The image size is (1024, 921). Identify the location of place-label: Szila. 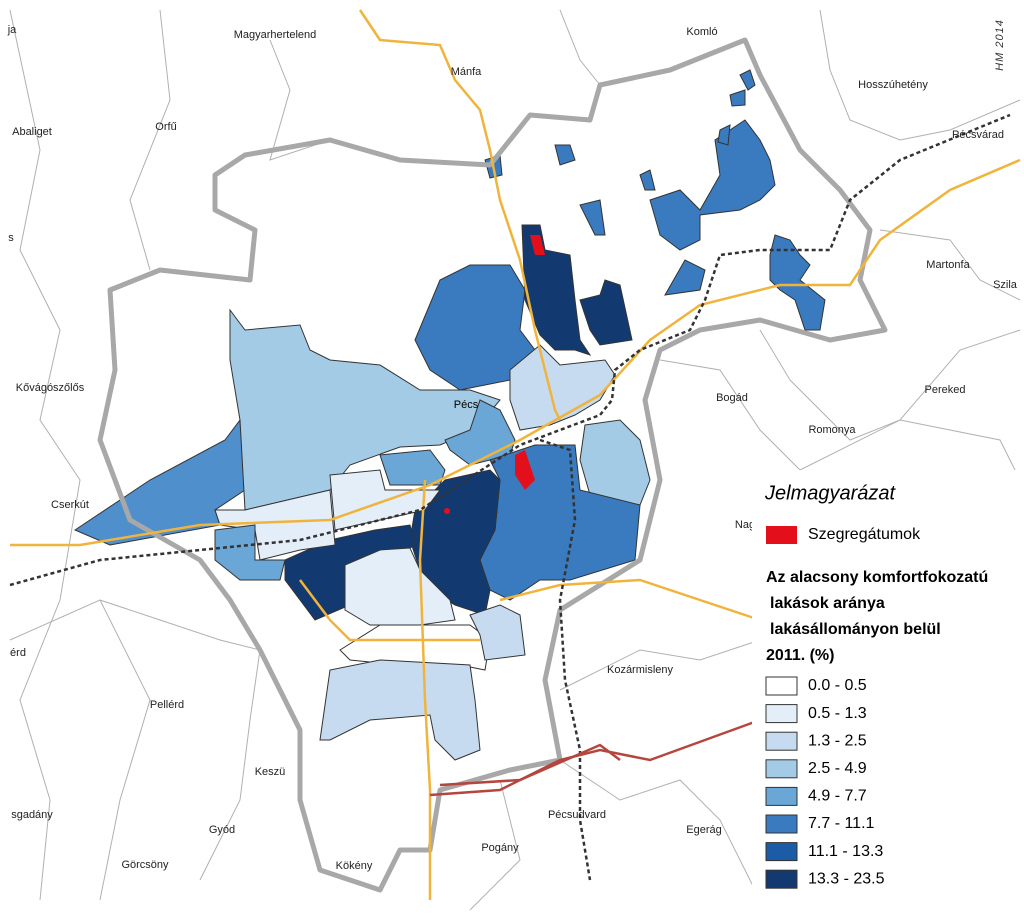
(1005, 285).